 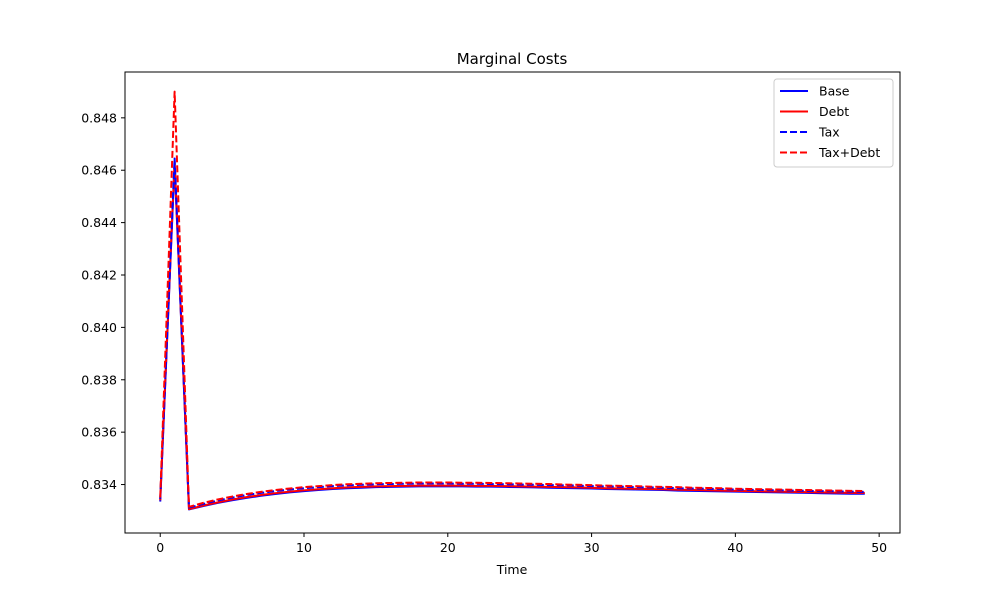 What do you see at coordinates (99, 117) in the screenshot?
I see `y-tick-label: 0.848` at bounding box center [99, 117].